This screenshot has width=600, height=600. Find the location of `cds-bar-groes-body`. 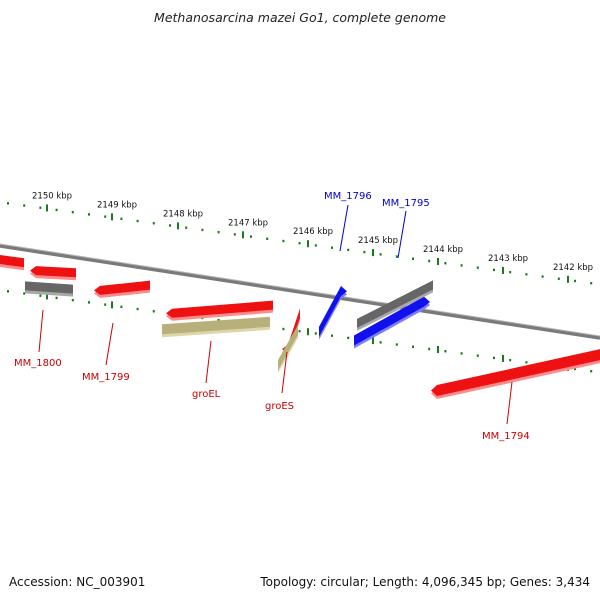

cds-bar-groes-body is located at coordinates (288, 347).